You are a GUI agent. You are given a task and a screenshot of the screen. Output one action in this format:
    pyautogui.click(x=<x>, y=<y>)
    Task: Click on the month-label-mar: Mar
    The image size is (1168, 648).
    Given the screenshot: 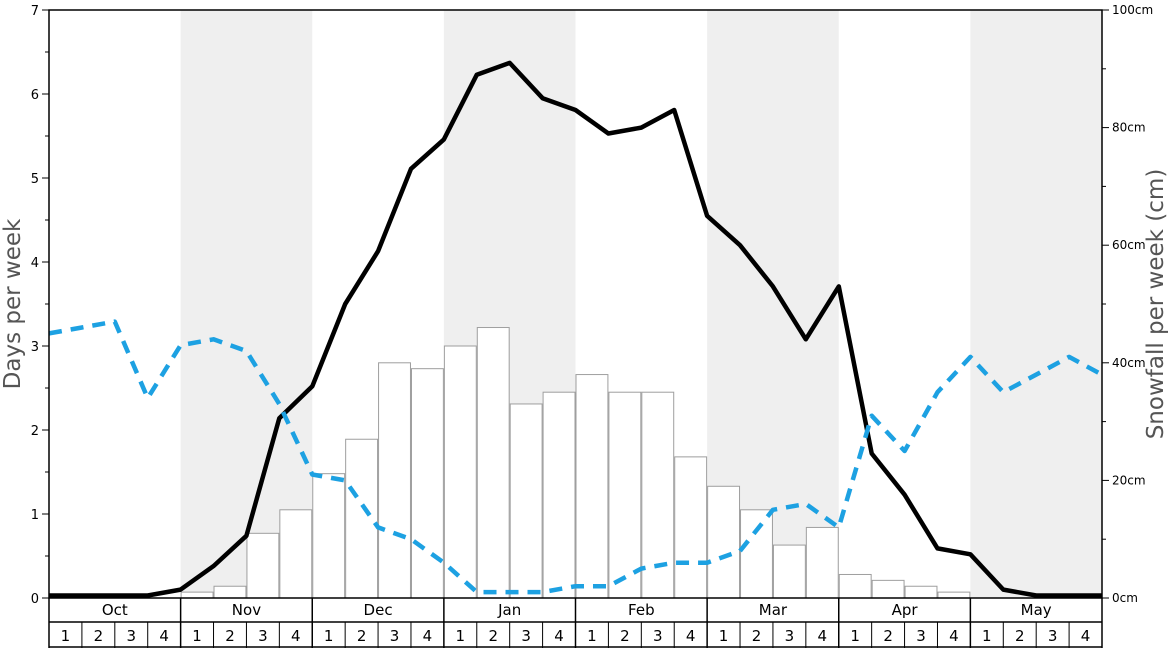 What is the action you would take?
    pyautogui.click(x=773, y=610)
    